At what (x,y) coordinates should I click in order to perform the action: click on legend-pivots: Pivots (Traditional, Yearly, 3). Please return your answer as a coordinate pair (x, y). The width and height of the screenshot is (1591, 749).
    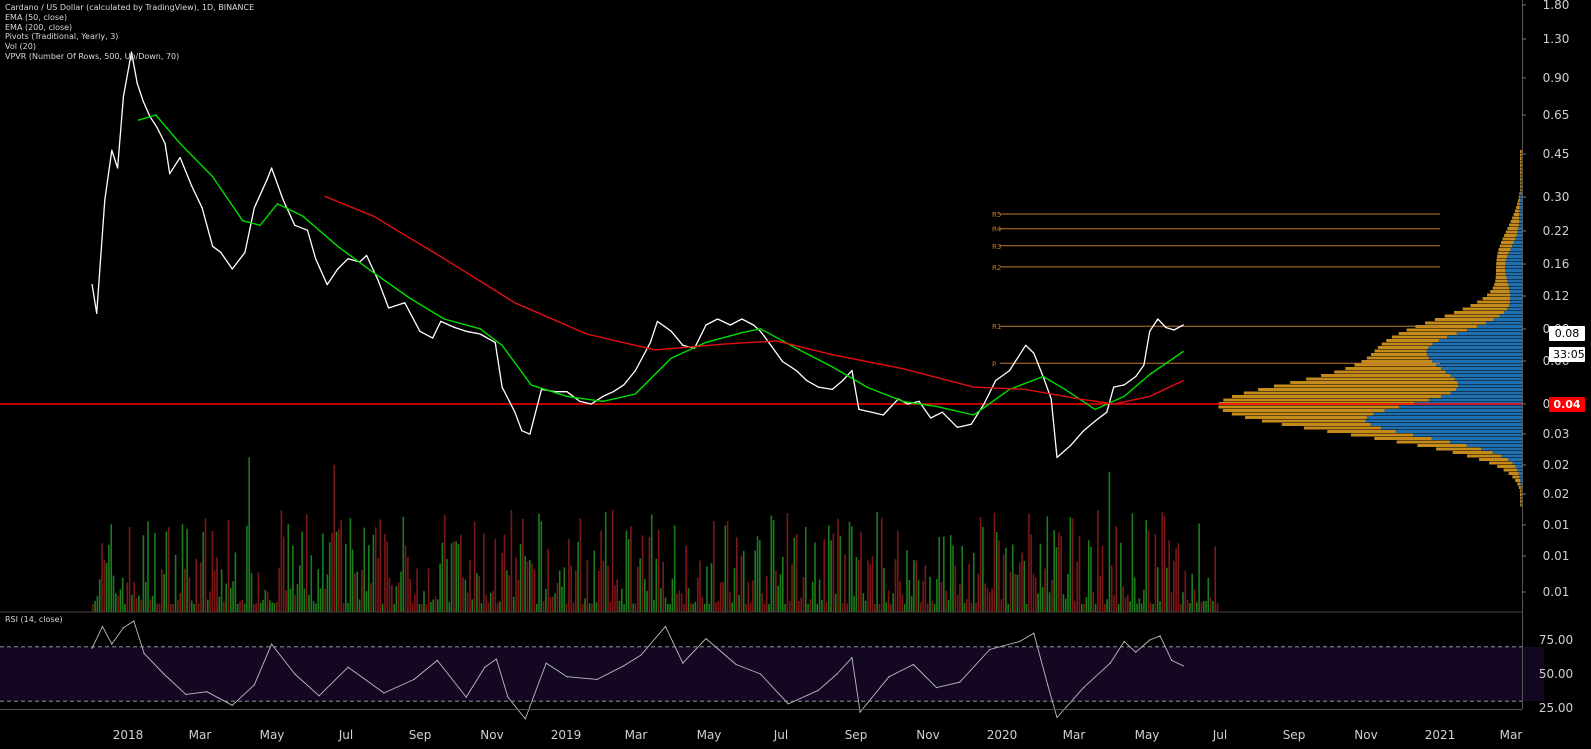
    Looking at the image, I should click on (62, 37).